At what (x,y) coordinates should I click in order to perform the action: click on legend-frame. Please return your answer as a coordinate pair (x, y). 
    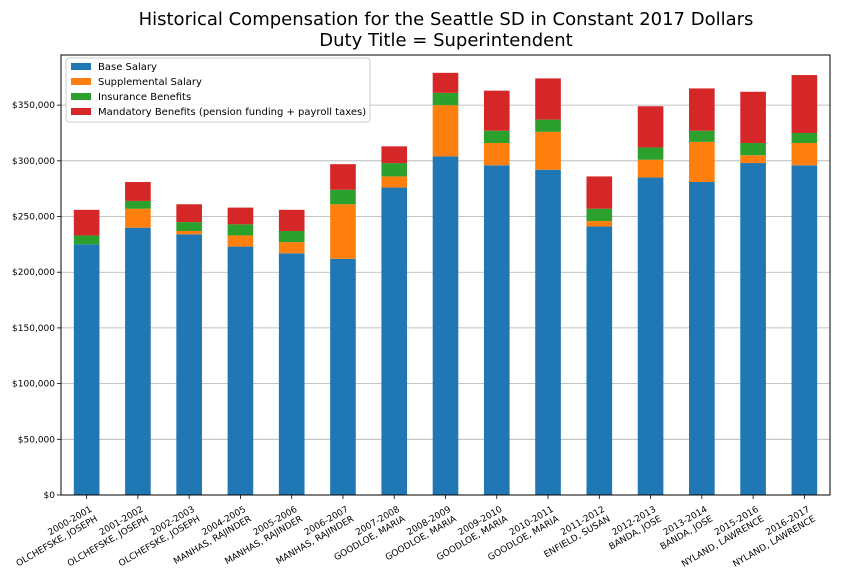
    Looking at the image, I should click on (218, 90).